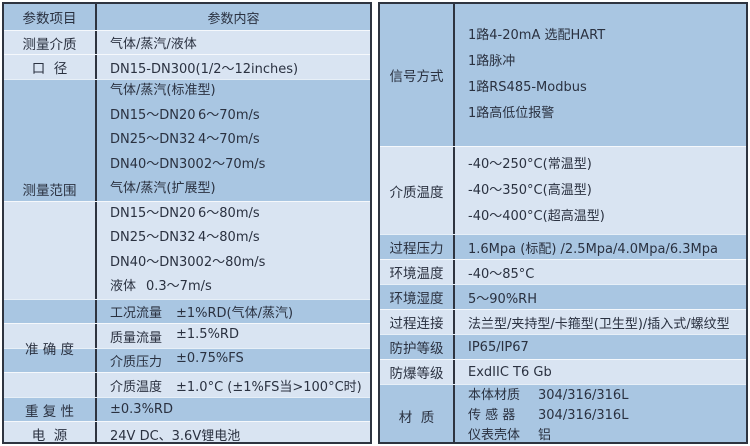 The image size is (750, 446). I want to click on row-label: 口 径, so click(50, 67).